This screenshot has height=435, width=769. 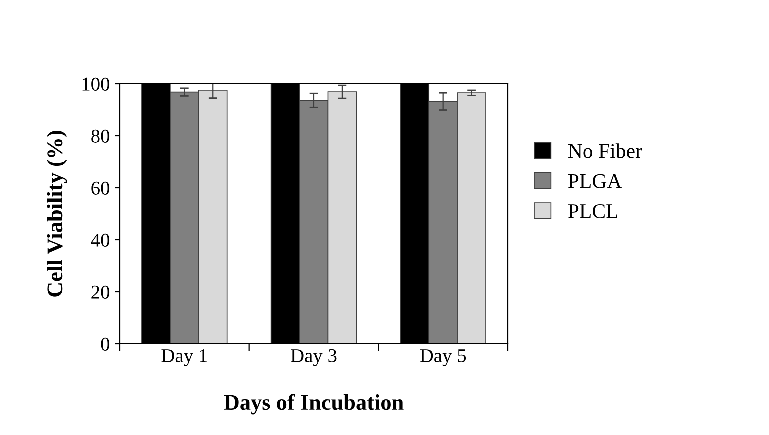 What do you see at coordinates (101, 136) in the screenshot?
I see `y-tick-label: 80` at bounding box center [101, 136].